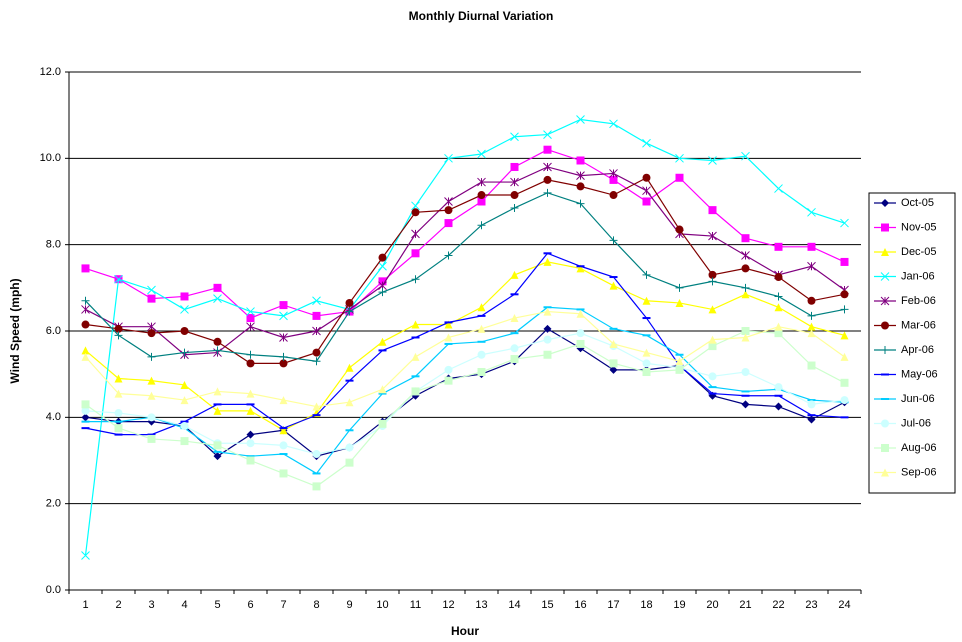 The image size is (962, 642). I want to click on x-tick-label: 23, so click(811, 605).